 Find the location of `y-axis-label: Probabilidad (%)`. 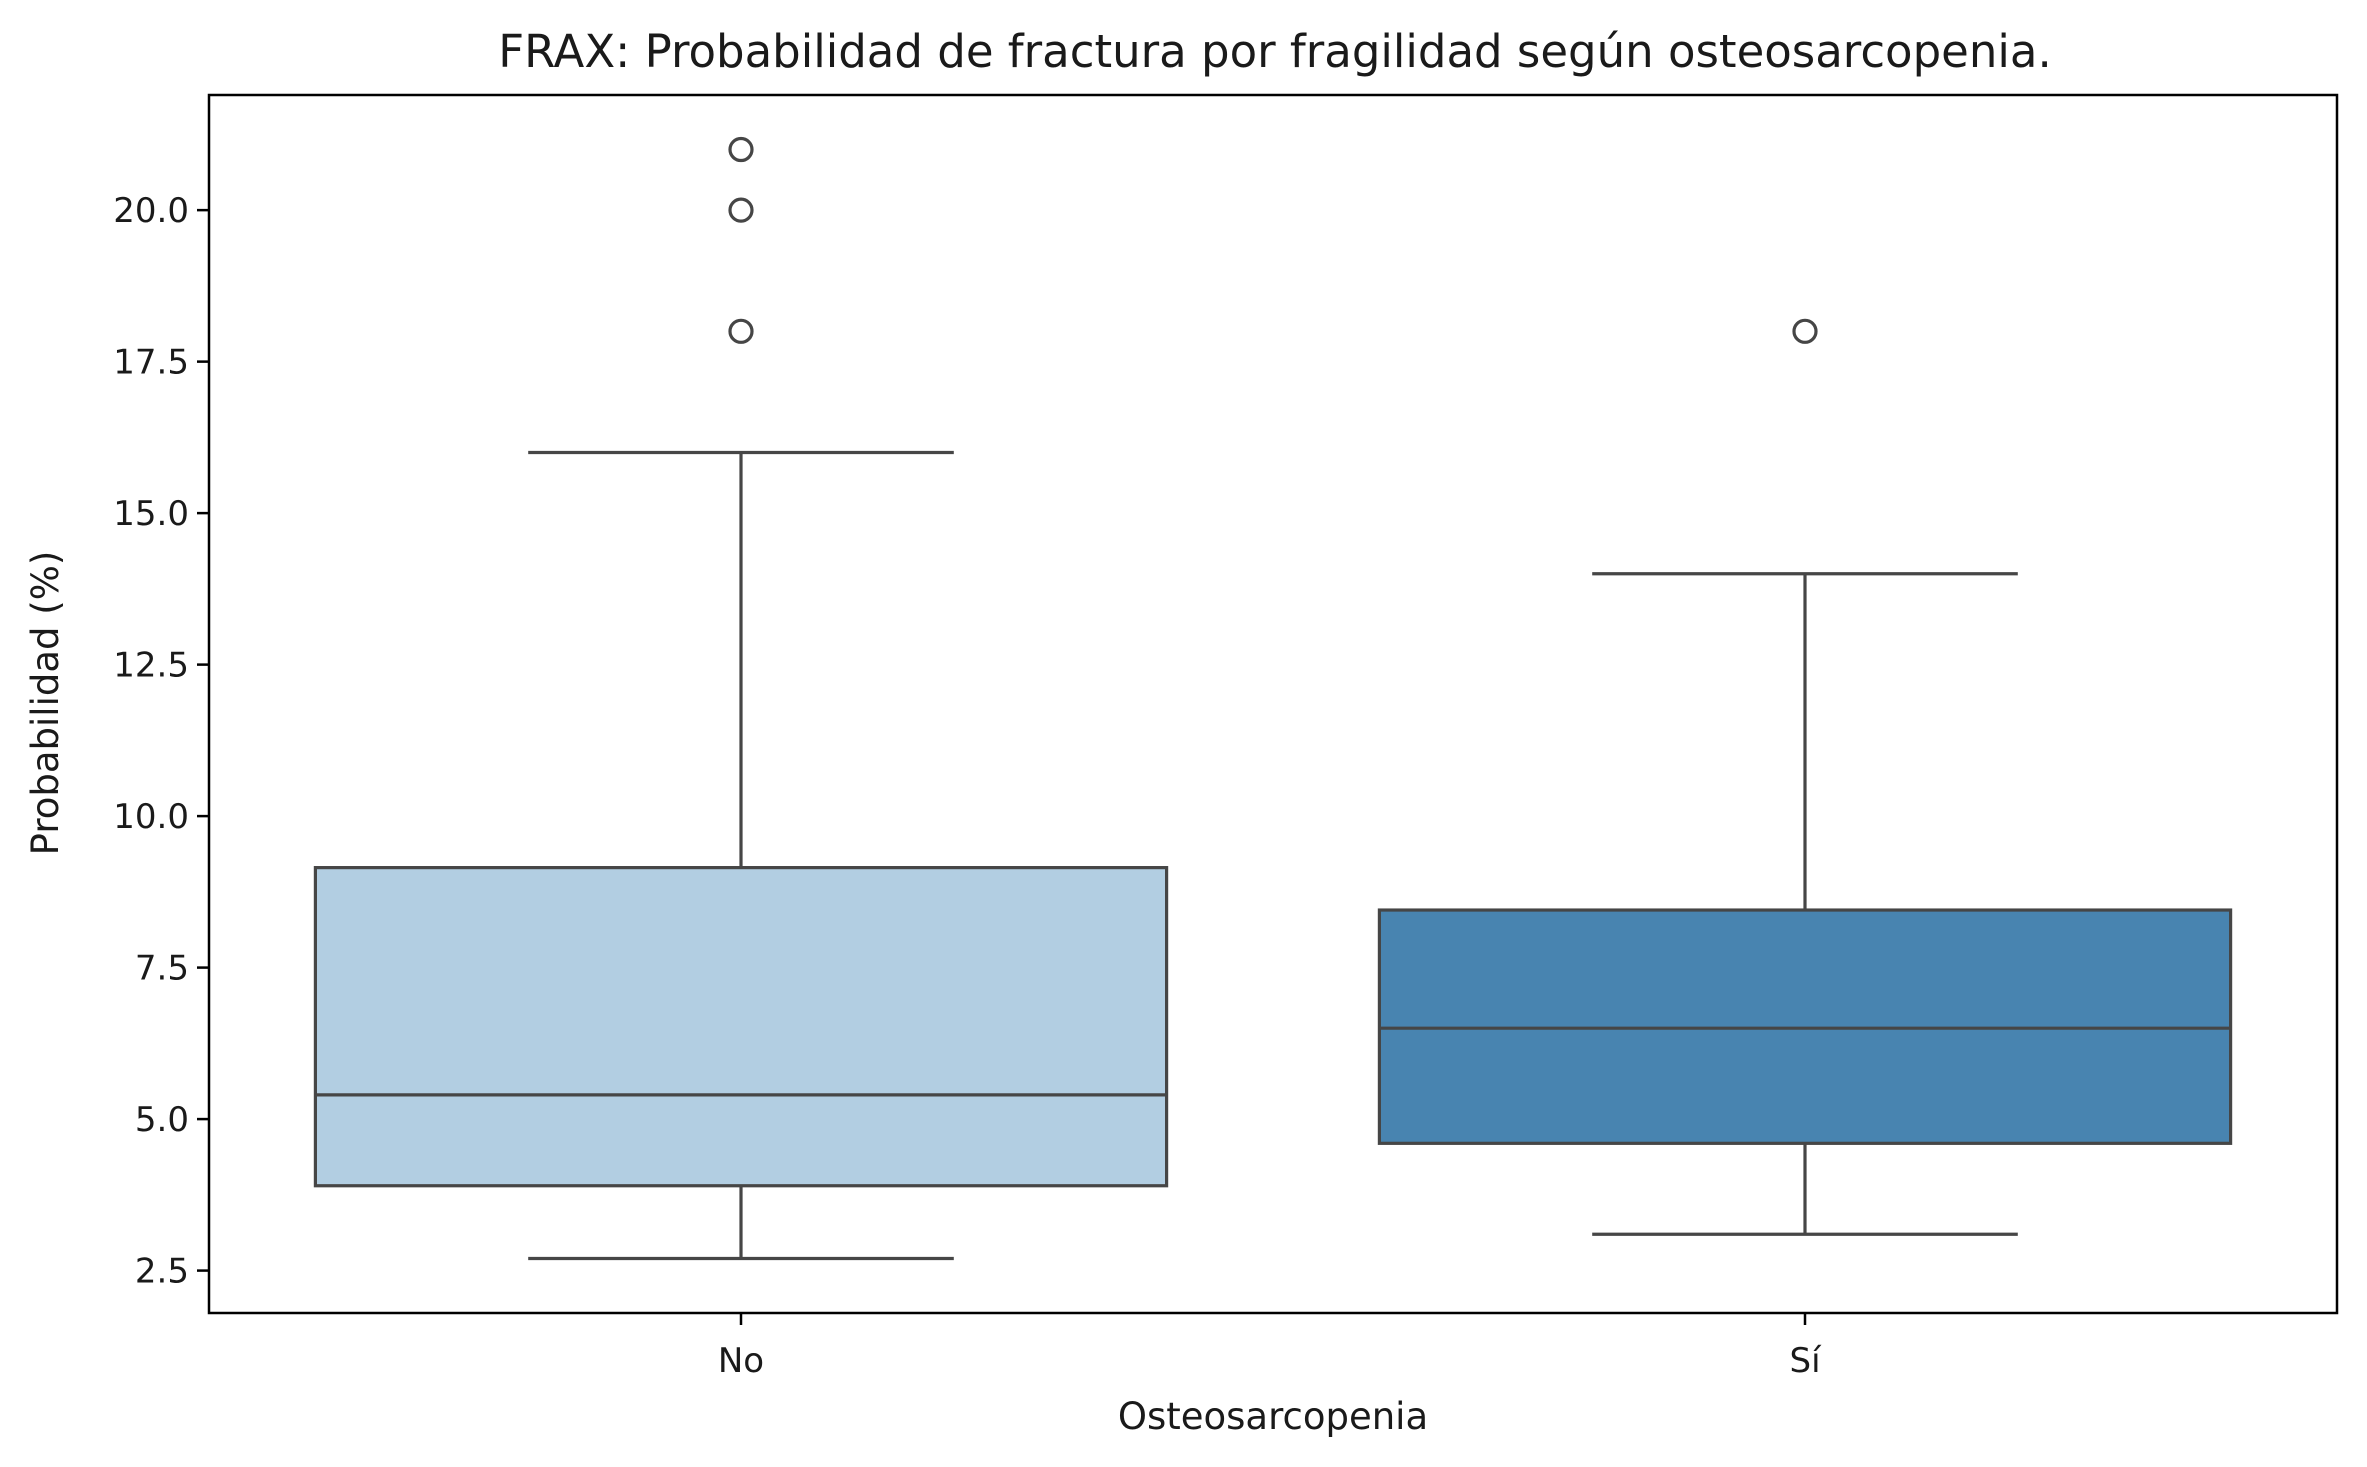

y-axis-label: Probabilidad (%) is located at coordinates (45, 703).